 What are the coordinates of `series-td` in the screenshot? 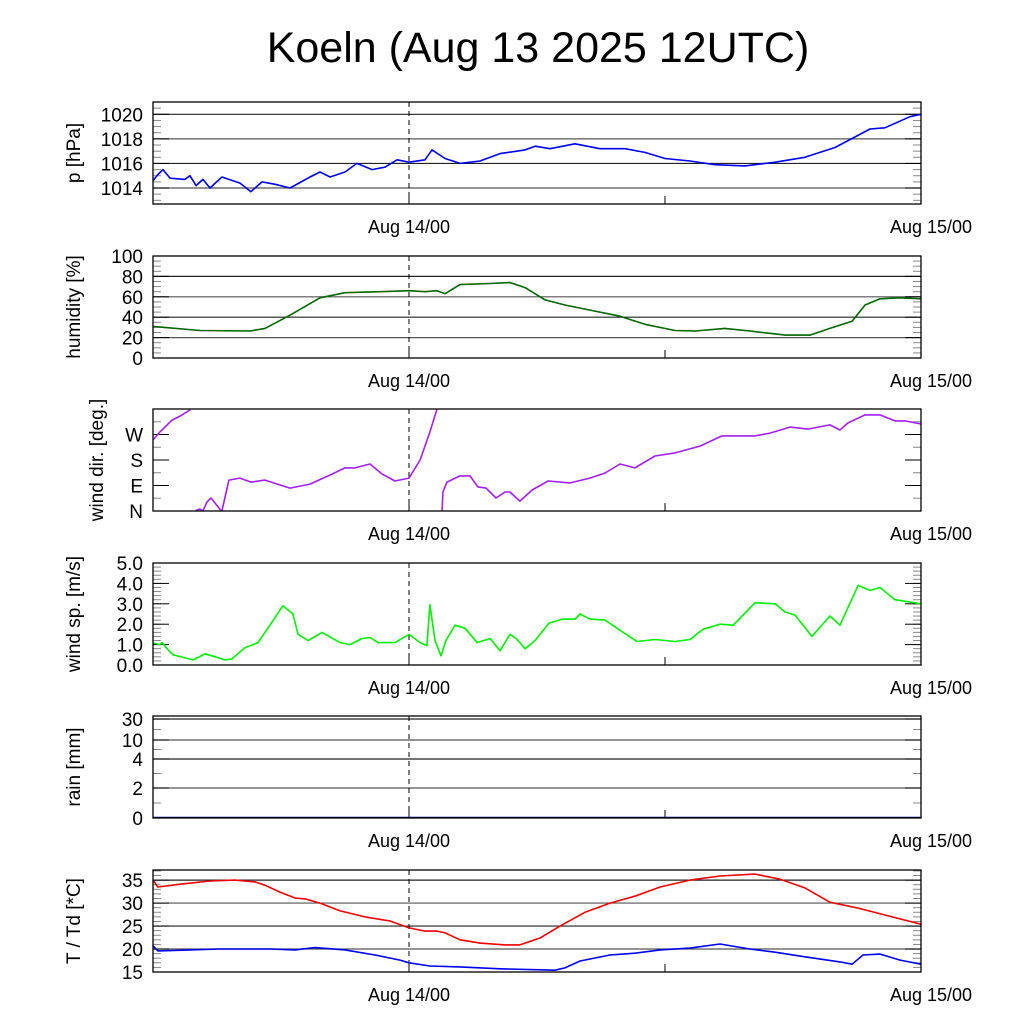 It's located at (537, 957).